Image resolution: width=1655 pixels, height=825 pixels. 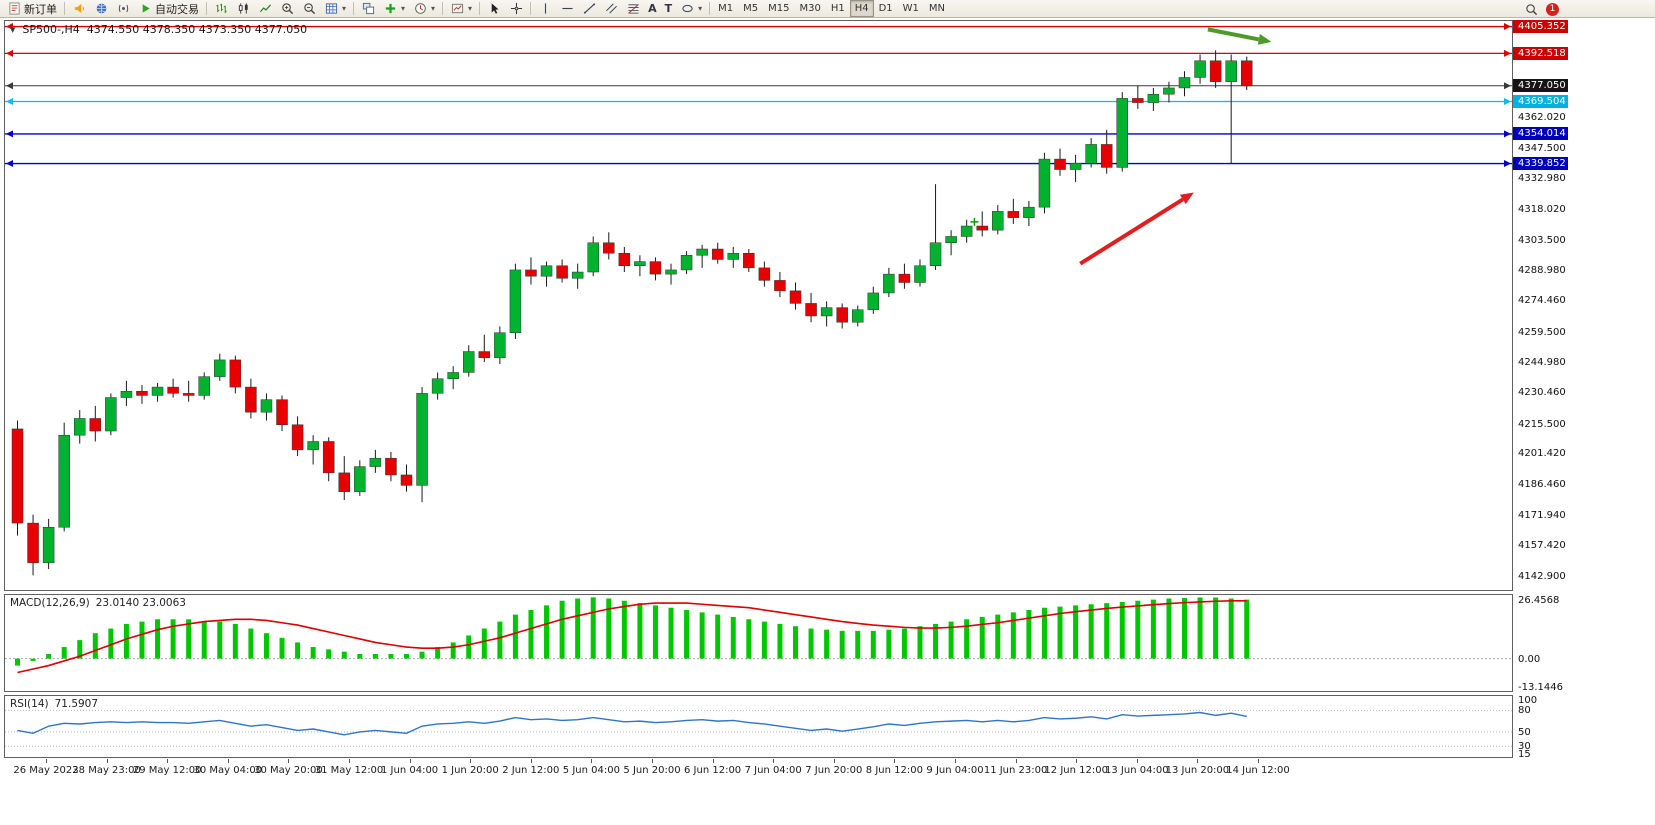 I want to click on cursor-button, so click(x=494, y=9).